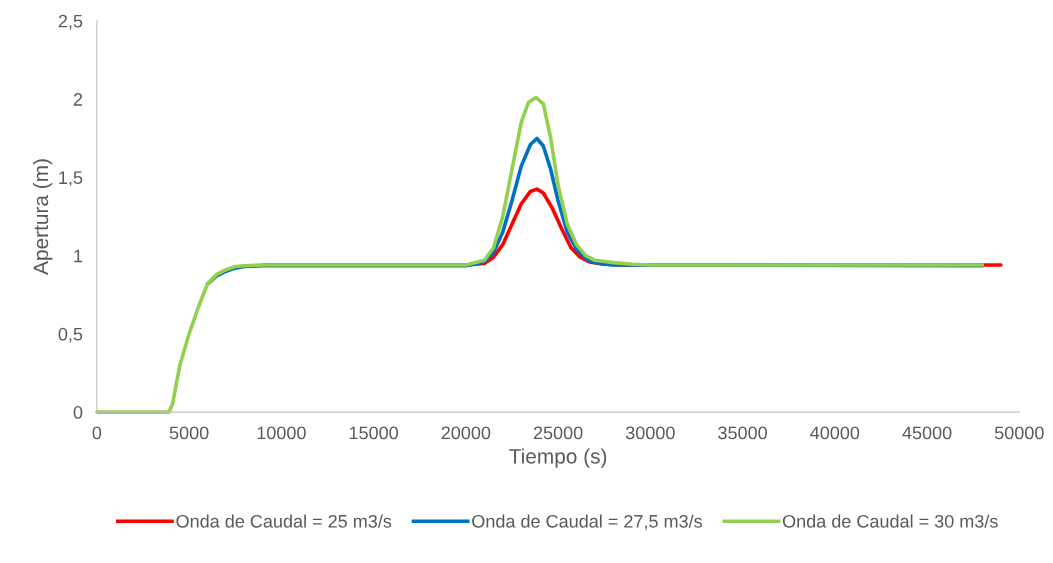  Describe the element at coordinates (890, 521) in the screenshot. I see `legend-label: Onda de Caudal = 30 m3/s` at that location.